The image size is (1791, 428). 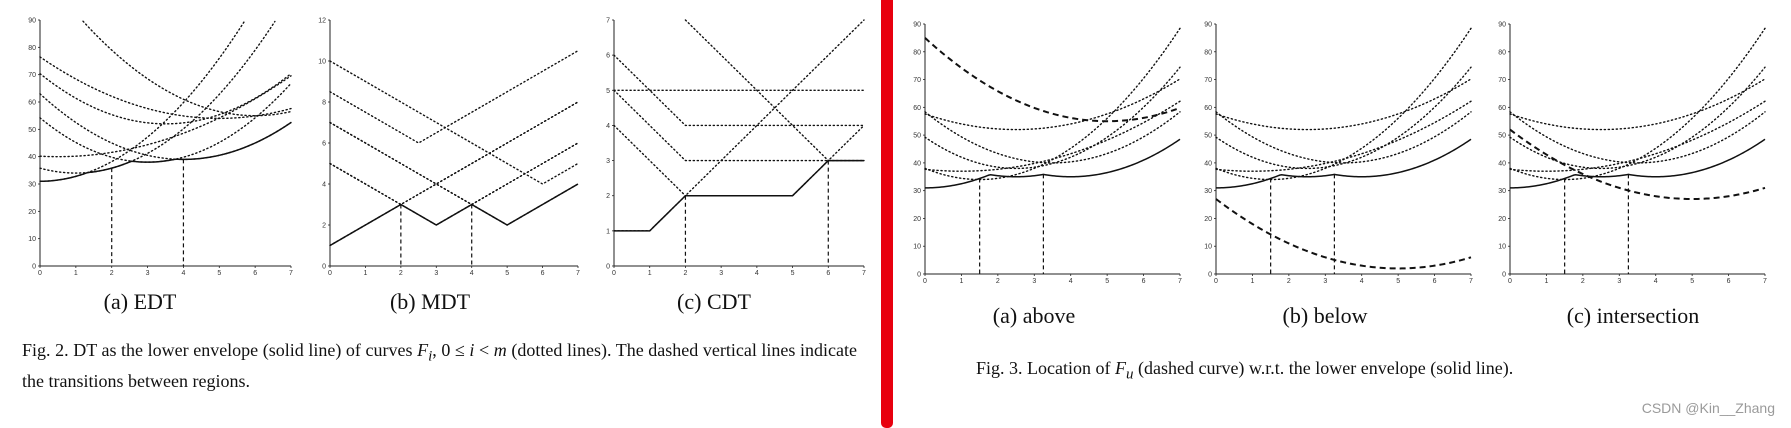 What do you see at coordinates (32, 157) in the screenshot?
I see `y-tick-label-edt: 40` at bounding box center [32, 157].